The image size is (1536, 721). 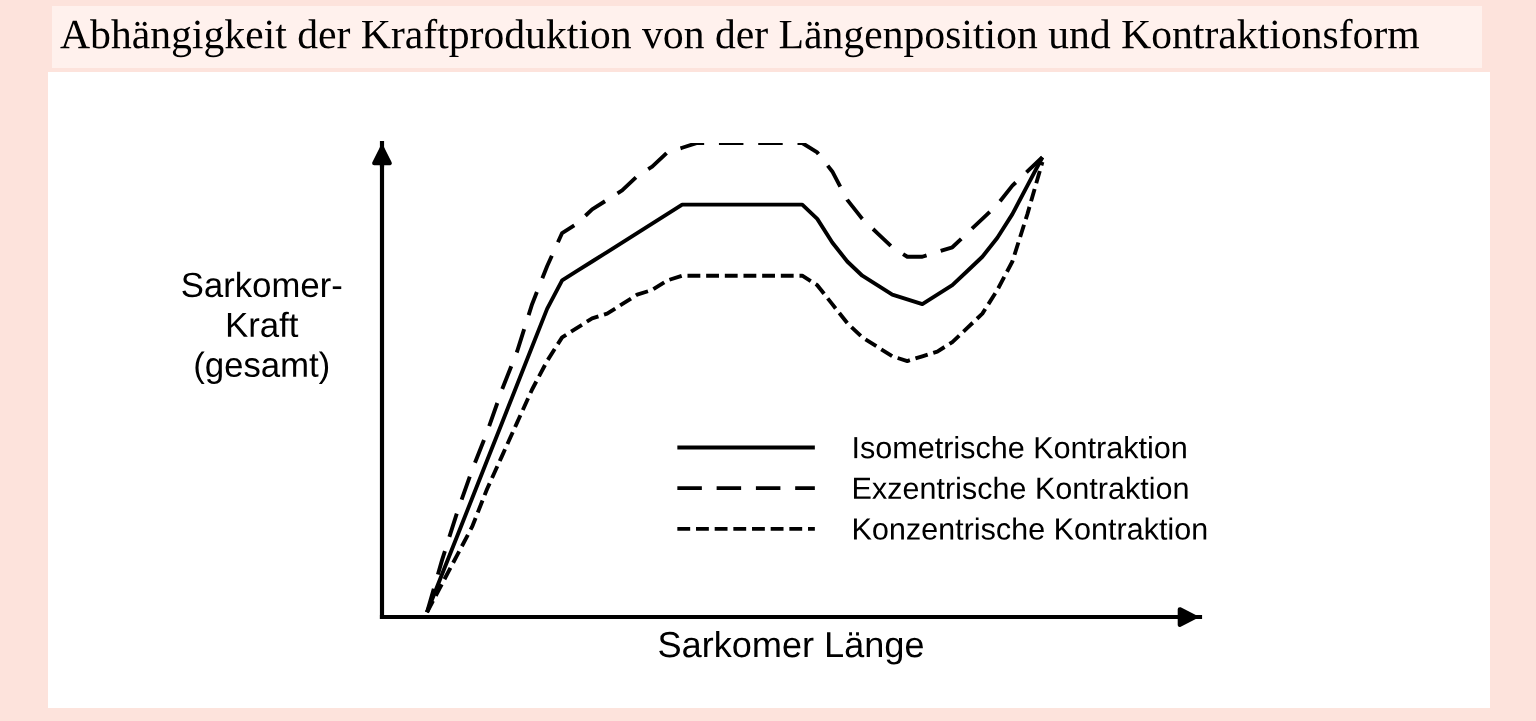 What do you see at coordinates (740, 38) in the screenshot?
I see `chart-title: Abhängigkeit der Kraftproduktion von der Längenposition und Kontraktionsform` at bounding box center [740, 38].